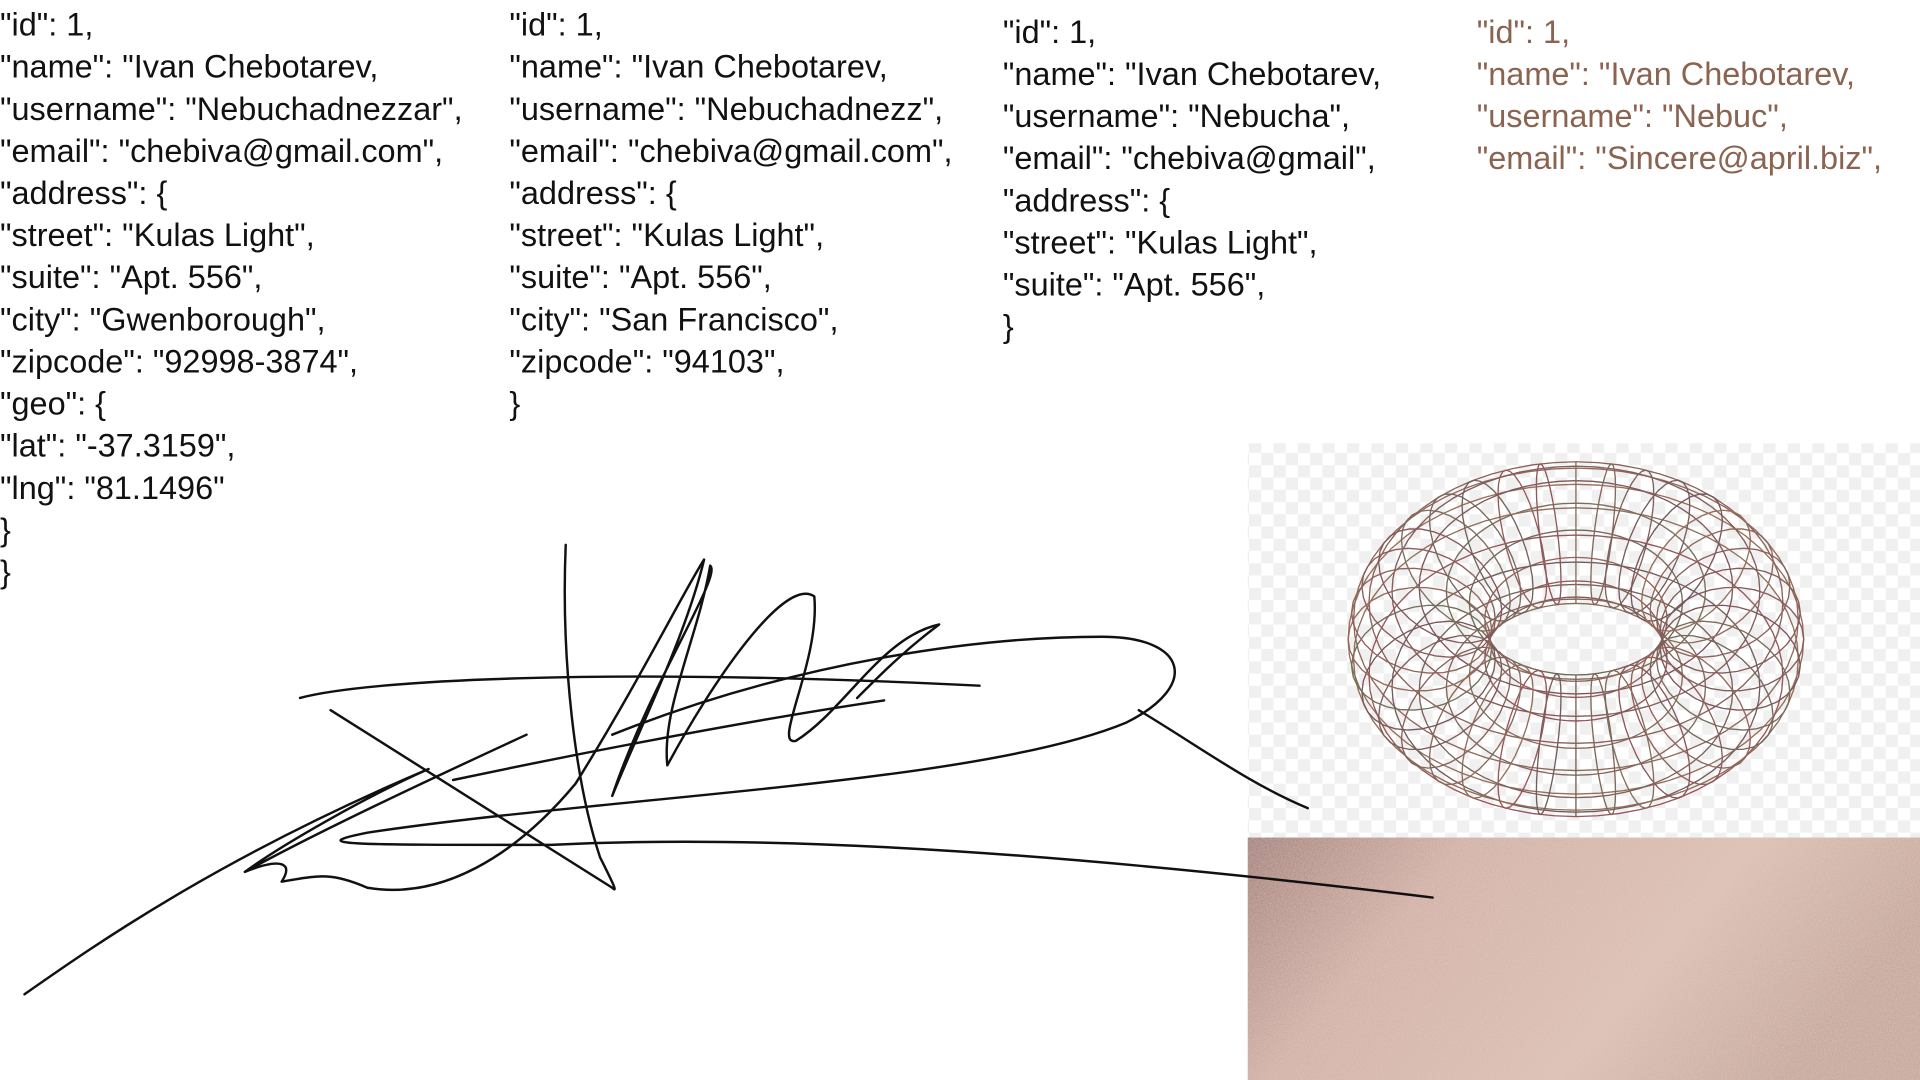 Image resolution: width=1920 pixels, height=1080 pixels. Describe the element at coordinates (231, 109) in the screenshot. I see `json-line: "username": "Nebuchadnezzar",` at that location.